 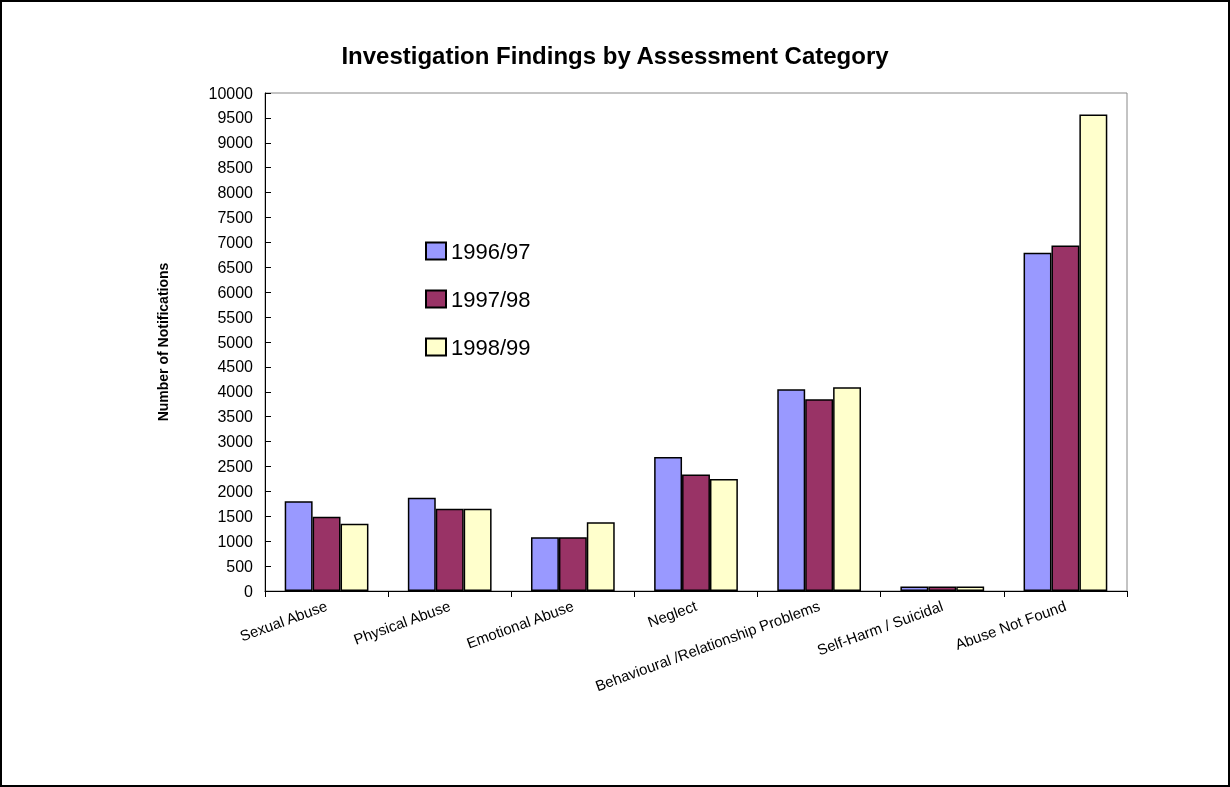 I want to click on x-tick-label: Abuse Not Found, so click(x=1010, y=625).